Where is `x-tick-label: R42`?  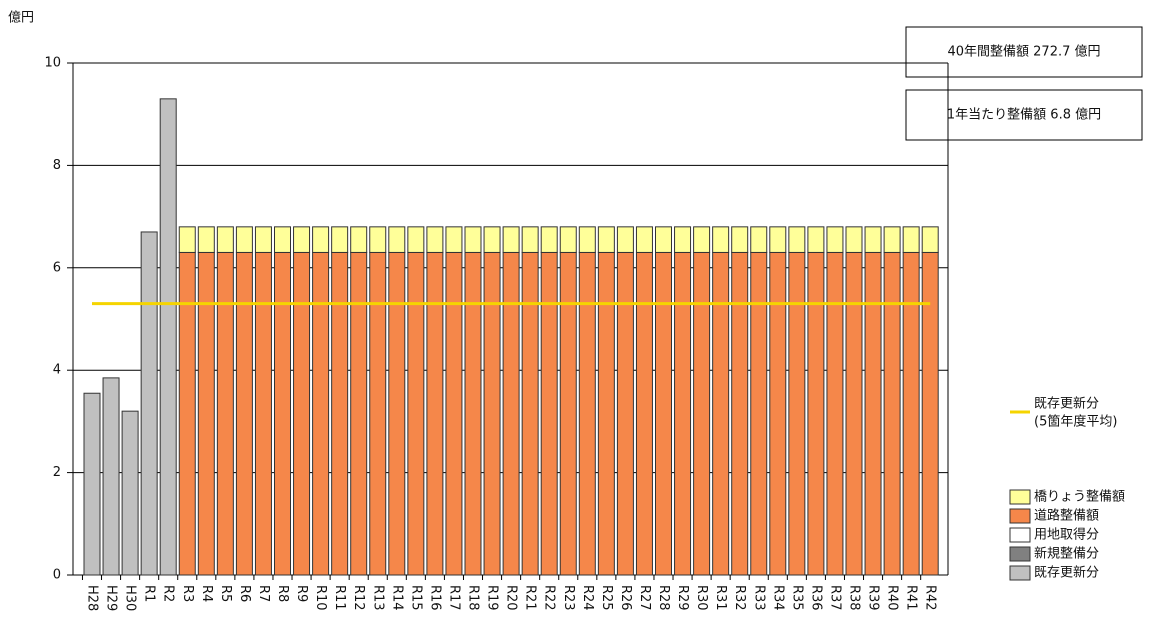 x-tick-label: R42 is located at coordinates (930, 598).